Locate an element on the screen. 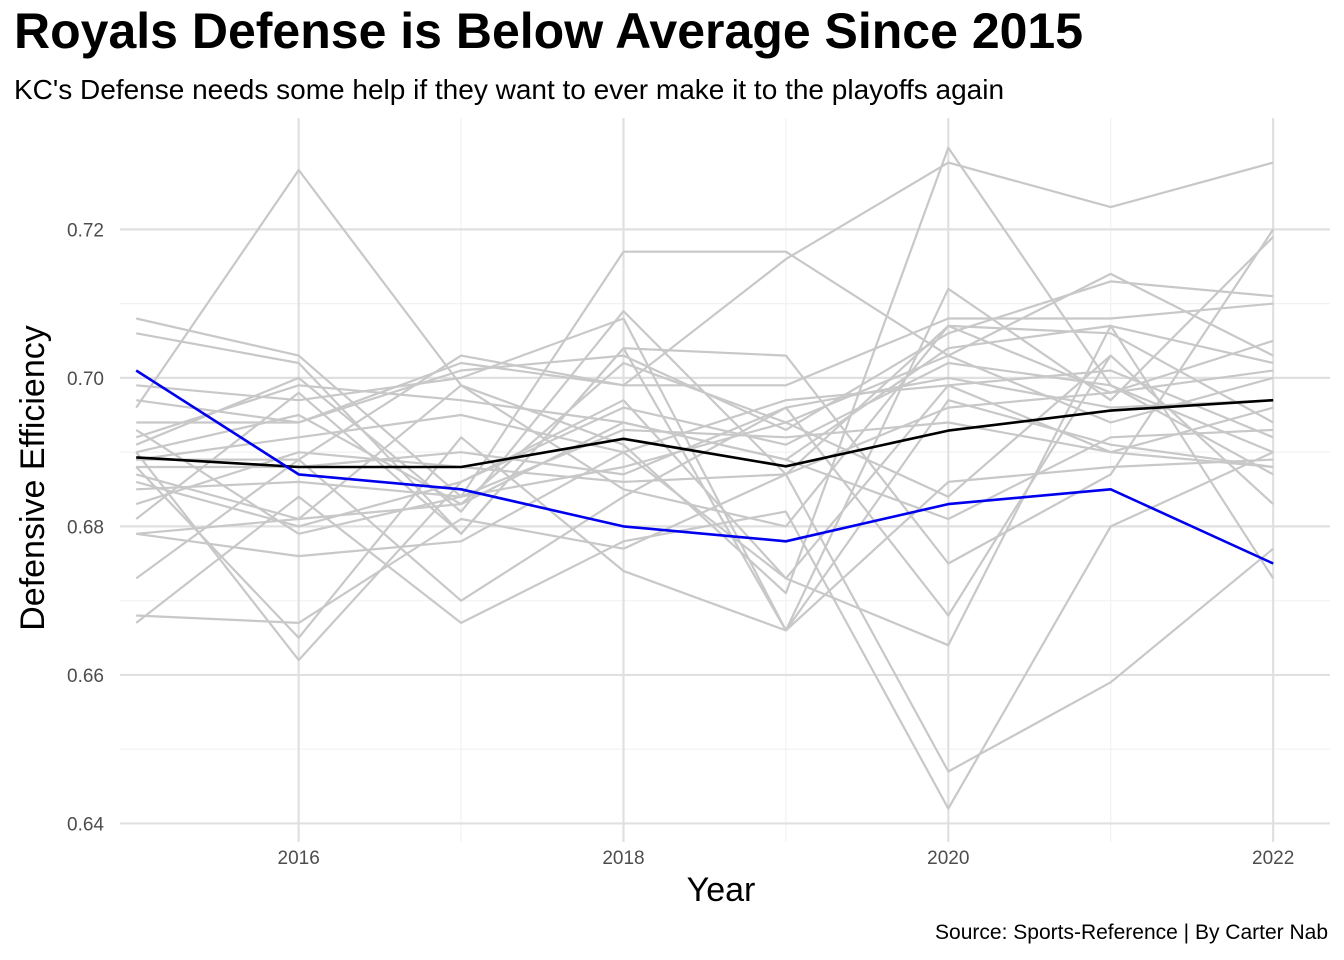 This screenshot has width=1344, height=960. y-tick-label: 0.68 is located at coordinates (85, 527).